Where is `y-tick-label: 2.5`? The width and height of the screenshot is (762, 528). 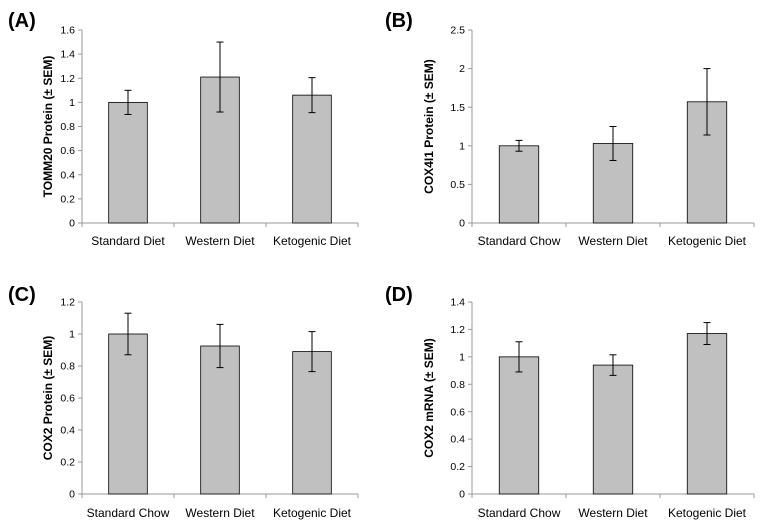 y-tick-label: 2.5 is located at coordinates (457, 31).